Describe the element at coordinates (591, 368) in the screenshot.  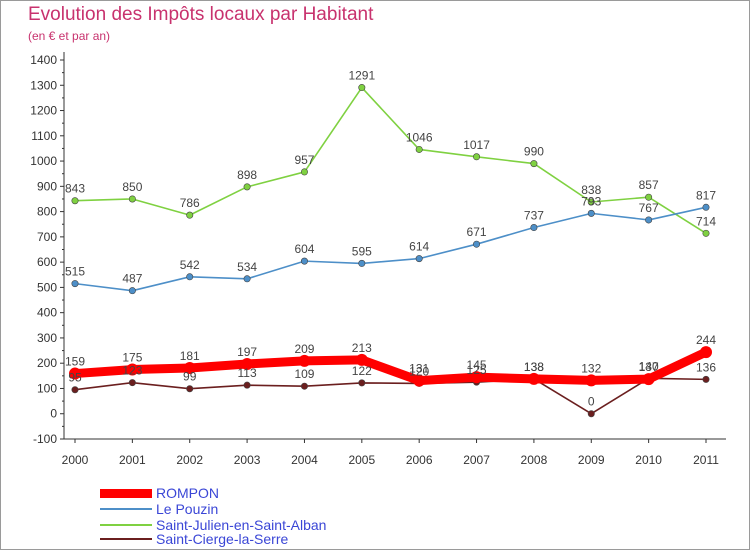
I see `data-label: 132` at that location.